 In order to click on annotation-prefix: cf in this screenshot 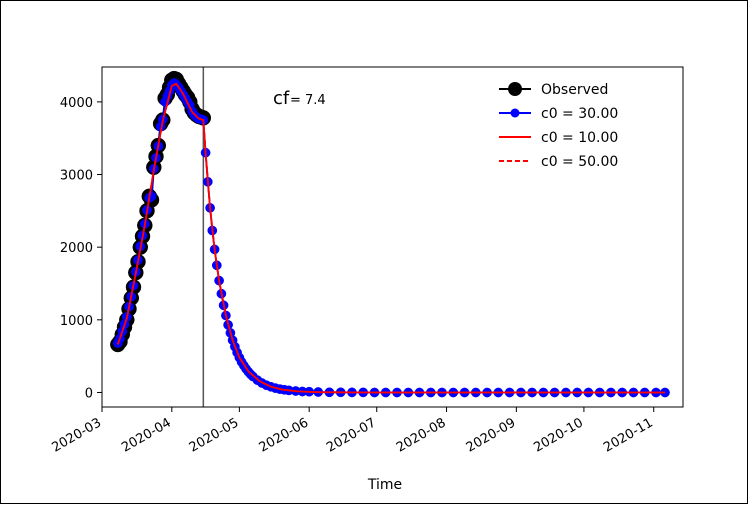, I will do `click(281, 98)`.